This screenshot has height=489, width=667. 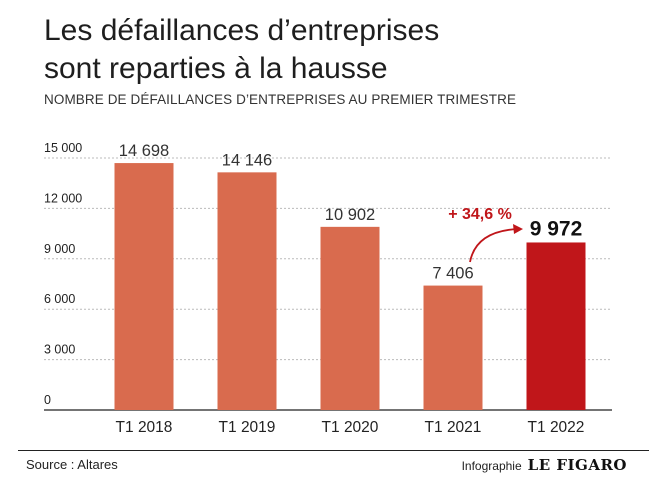 What do you see at coordinates (247, 291) in the screenshot?
I see `bar-t1-2019` at bounding box center [247, 291].